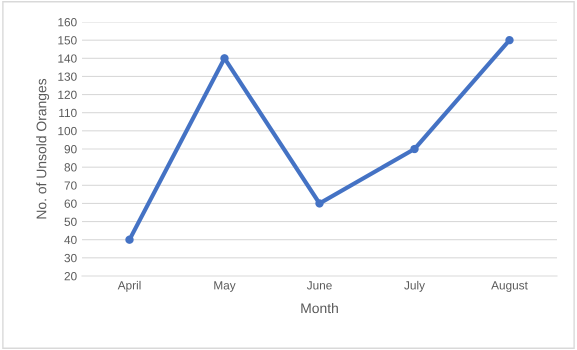 This screenshot has width=577, height=350. What do you see at coordinates (67, 40) in the screenshot?
I see `y-tick-label: 150` at bounding box center [67, 40].